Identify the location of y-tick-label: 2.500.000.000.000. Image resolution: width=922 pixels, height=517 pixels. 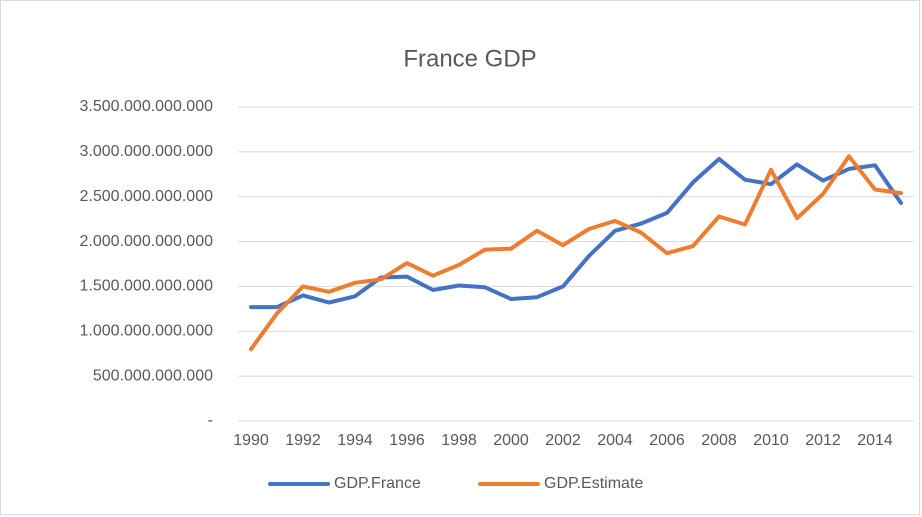
(147, 196).